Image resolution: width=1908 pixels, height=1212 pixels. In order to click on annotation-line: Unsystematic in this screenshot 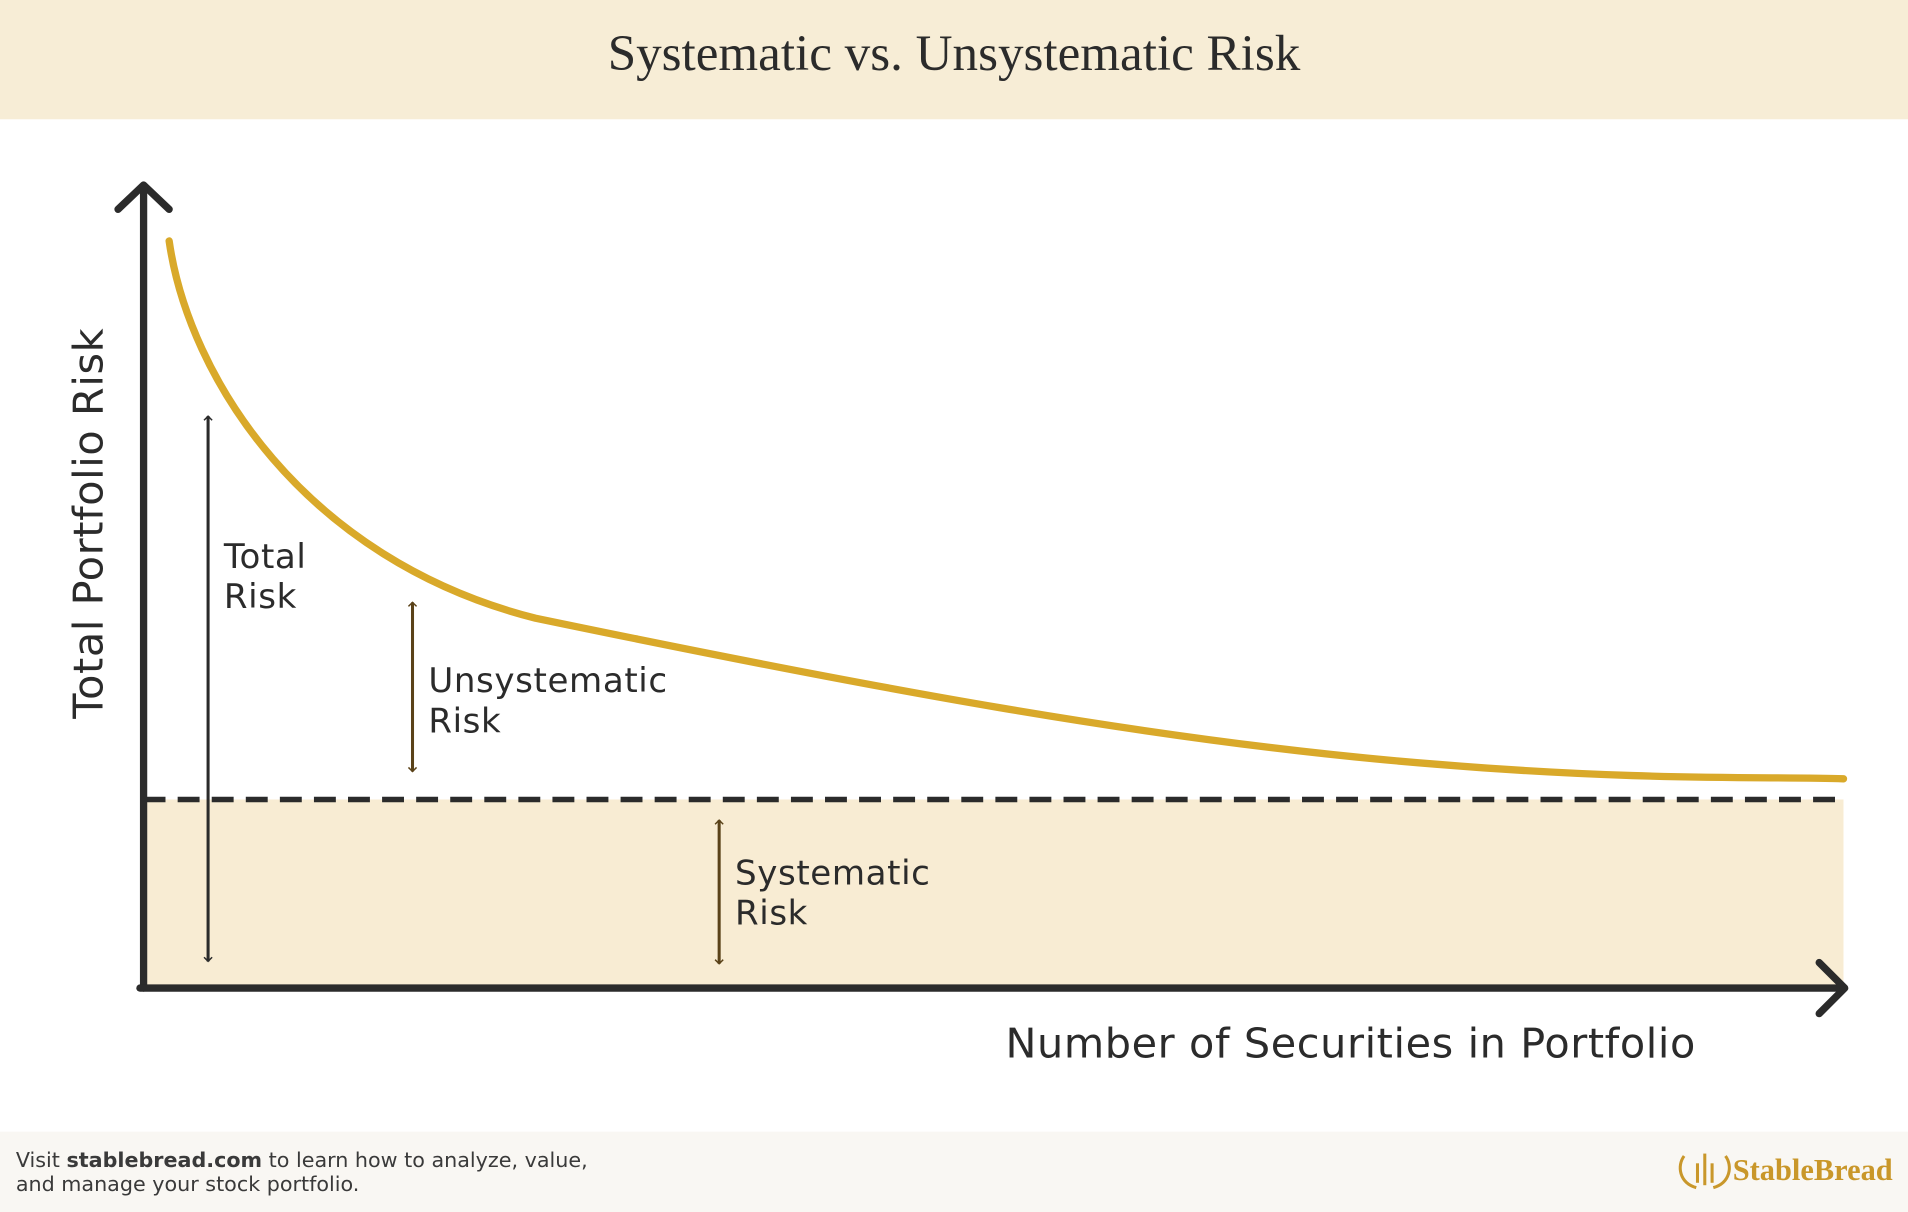, I will do `click(547, 681)`.